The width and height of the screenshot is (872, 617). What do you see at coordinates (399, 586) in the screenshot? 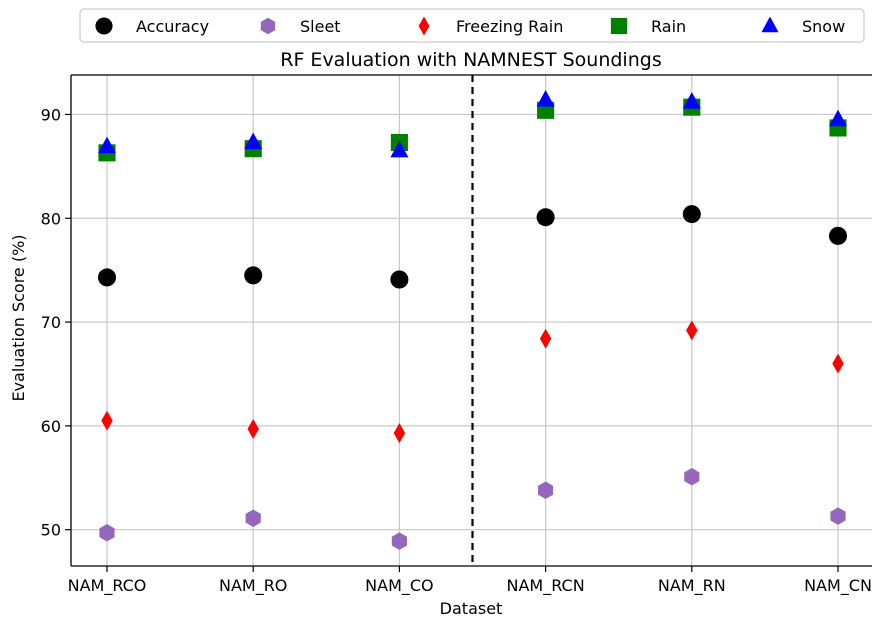
I see `x-tick-label: NAM_CO` at bounding box center [399, 586].